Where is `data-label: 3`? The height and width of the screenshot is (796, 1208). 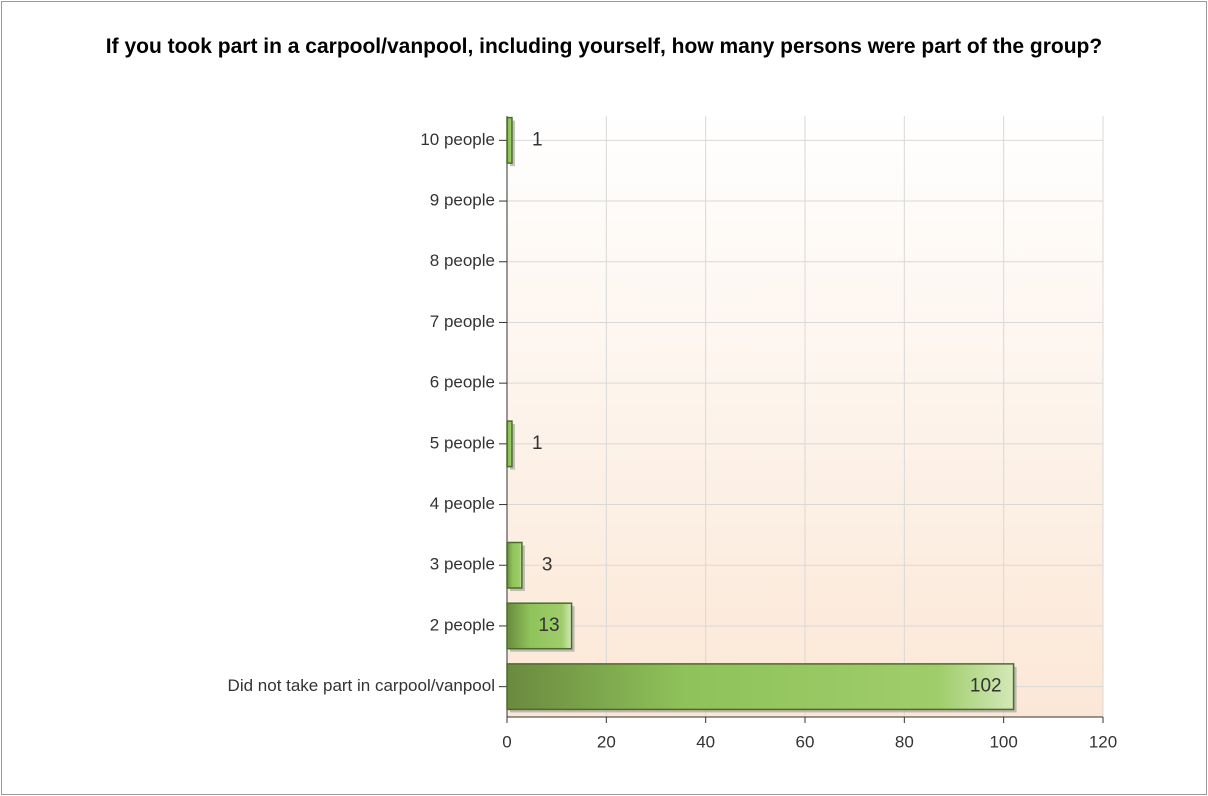
data-label: 3 is located at coordinates (547, 564).